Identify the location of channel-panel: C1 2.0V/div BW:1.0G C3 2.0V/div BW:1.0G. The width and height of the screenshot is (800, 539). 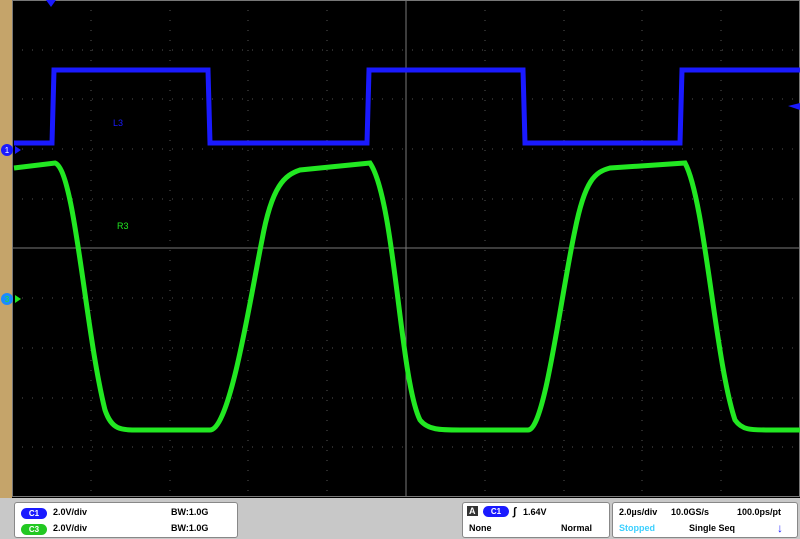
(126, 520).